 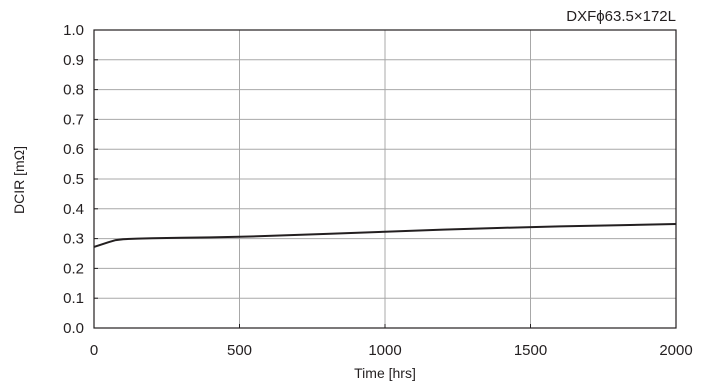 I want to click on x-axis-title: Time [hrs], so click(x=385, y=373).